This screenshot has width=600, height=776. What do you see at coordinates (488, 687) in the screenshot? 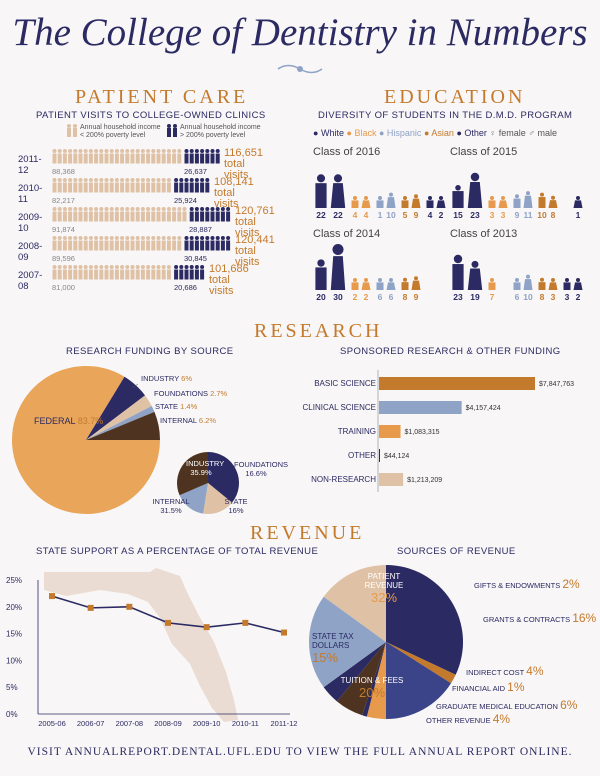
I see `rev-label-financial-aid: FINANCIAL AID 1%` at bounding box center [488, 687].